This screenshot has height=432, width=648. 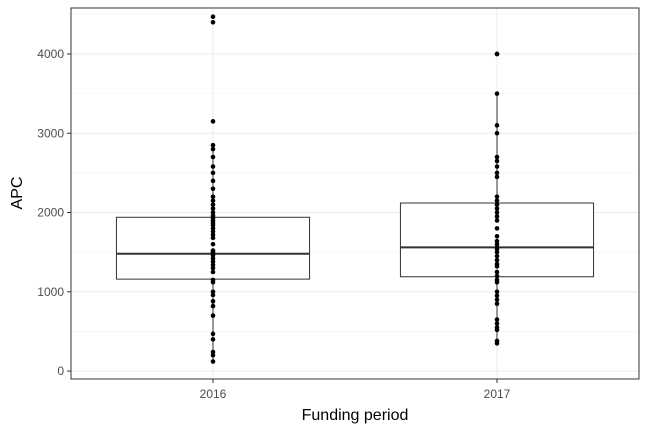 What do you see at coordinates (213, 394) in the screenshot?
I see `x-tick-label: 2016` at bounding box center [213, 394].